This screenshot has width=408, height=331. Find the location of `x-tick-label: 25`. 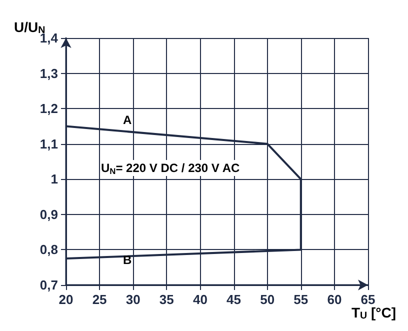

x-tick-label: 25 is located at coordinates (99, 299).